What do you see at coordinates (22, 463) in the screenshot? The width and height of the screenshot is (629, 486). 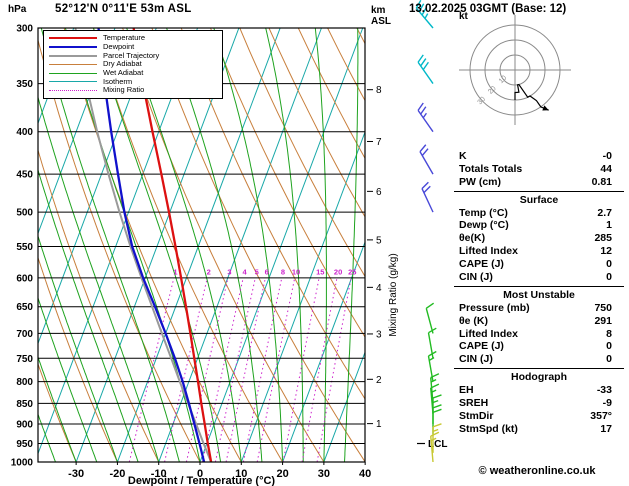 I see `svg-text: 1000` at bounding box center [22, 463].